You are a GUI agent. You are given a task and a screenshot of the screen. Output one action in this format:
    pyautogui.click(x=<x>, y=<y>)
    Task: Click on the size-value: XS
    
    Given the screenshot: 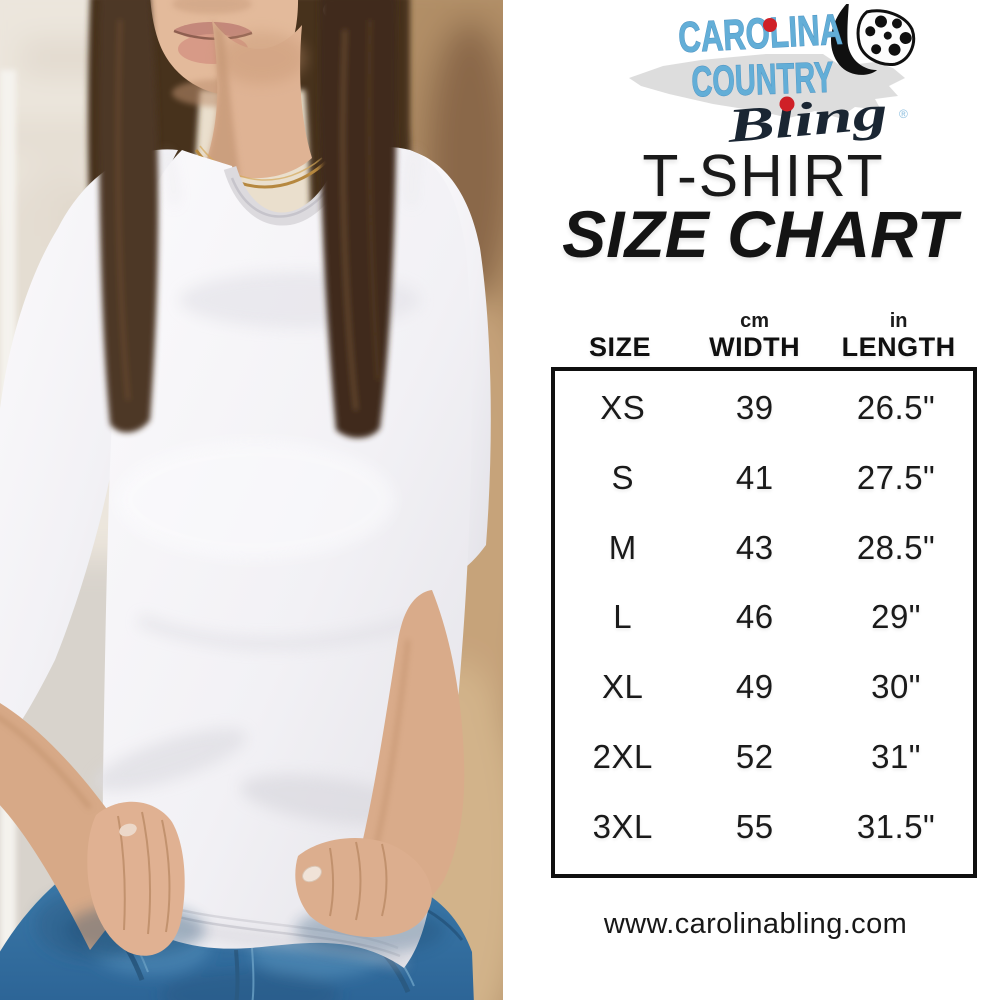 What is the action you would take?
    pyautogui.click(x=623, y=407)
    